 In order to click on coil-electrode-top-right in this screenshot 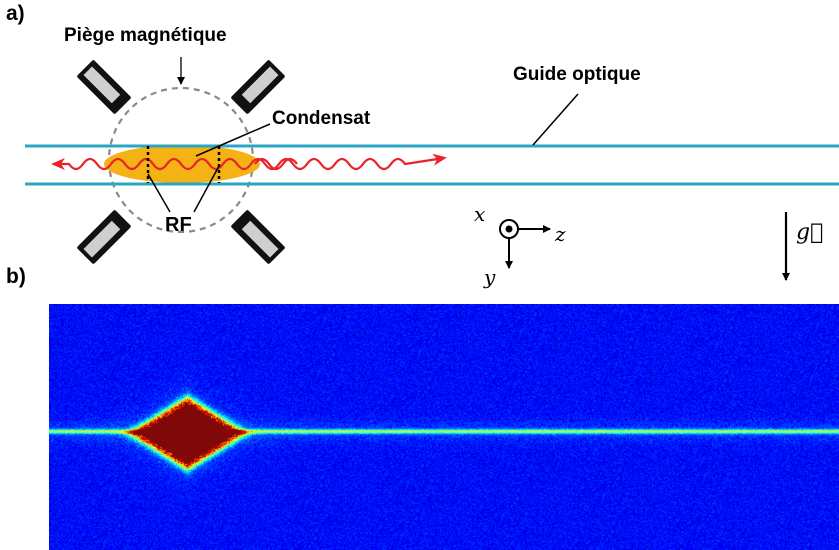, I will do `click(258, 87)`.